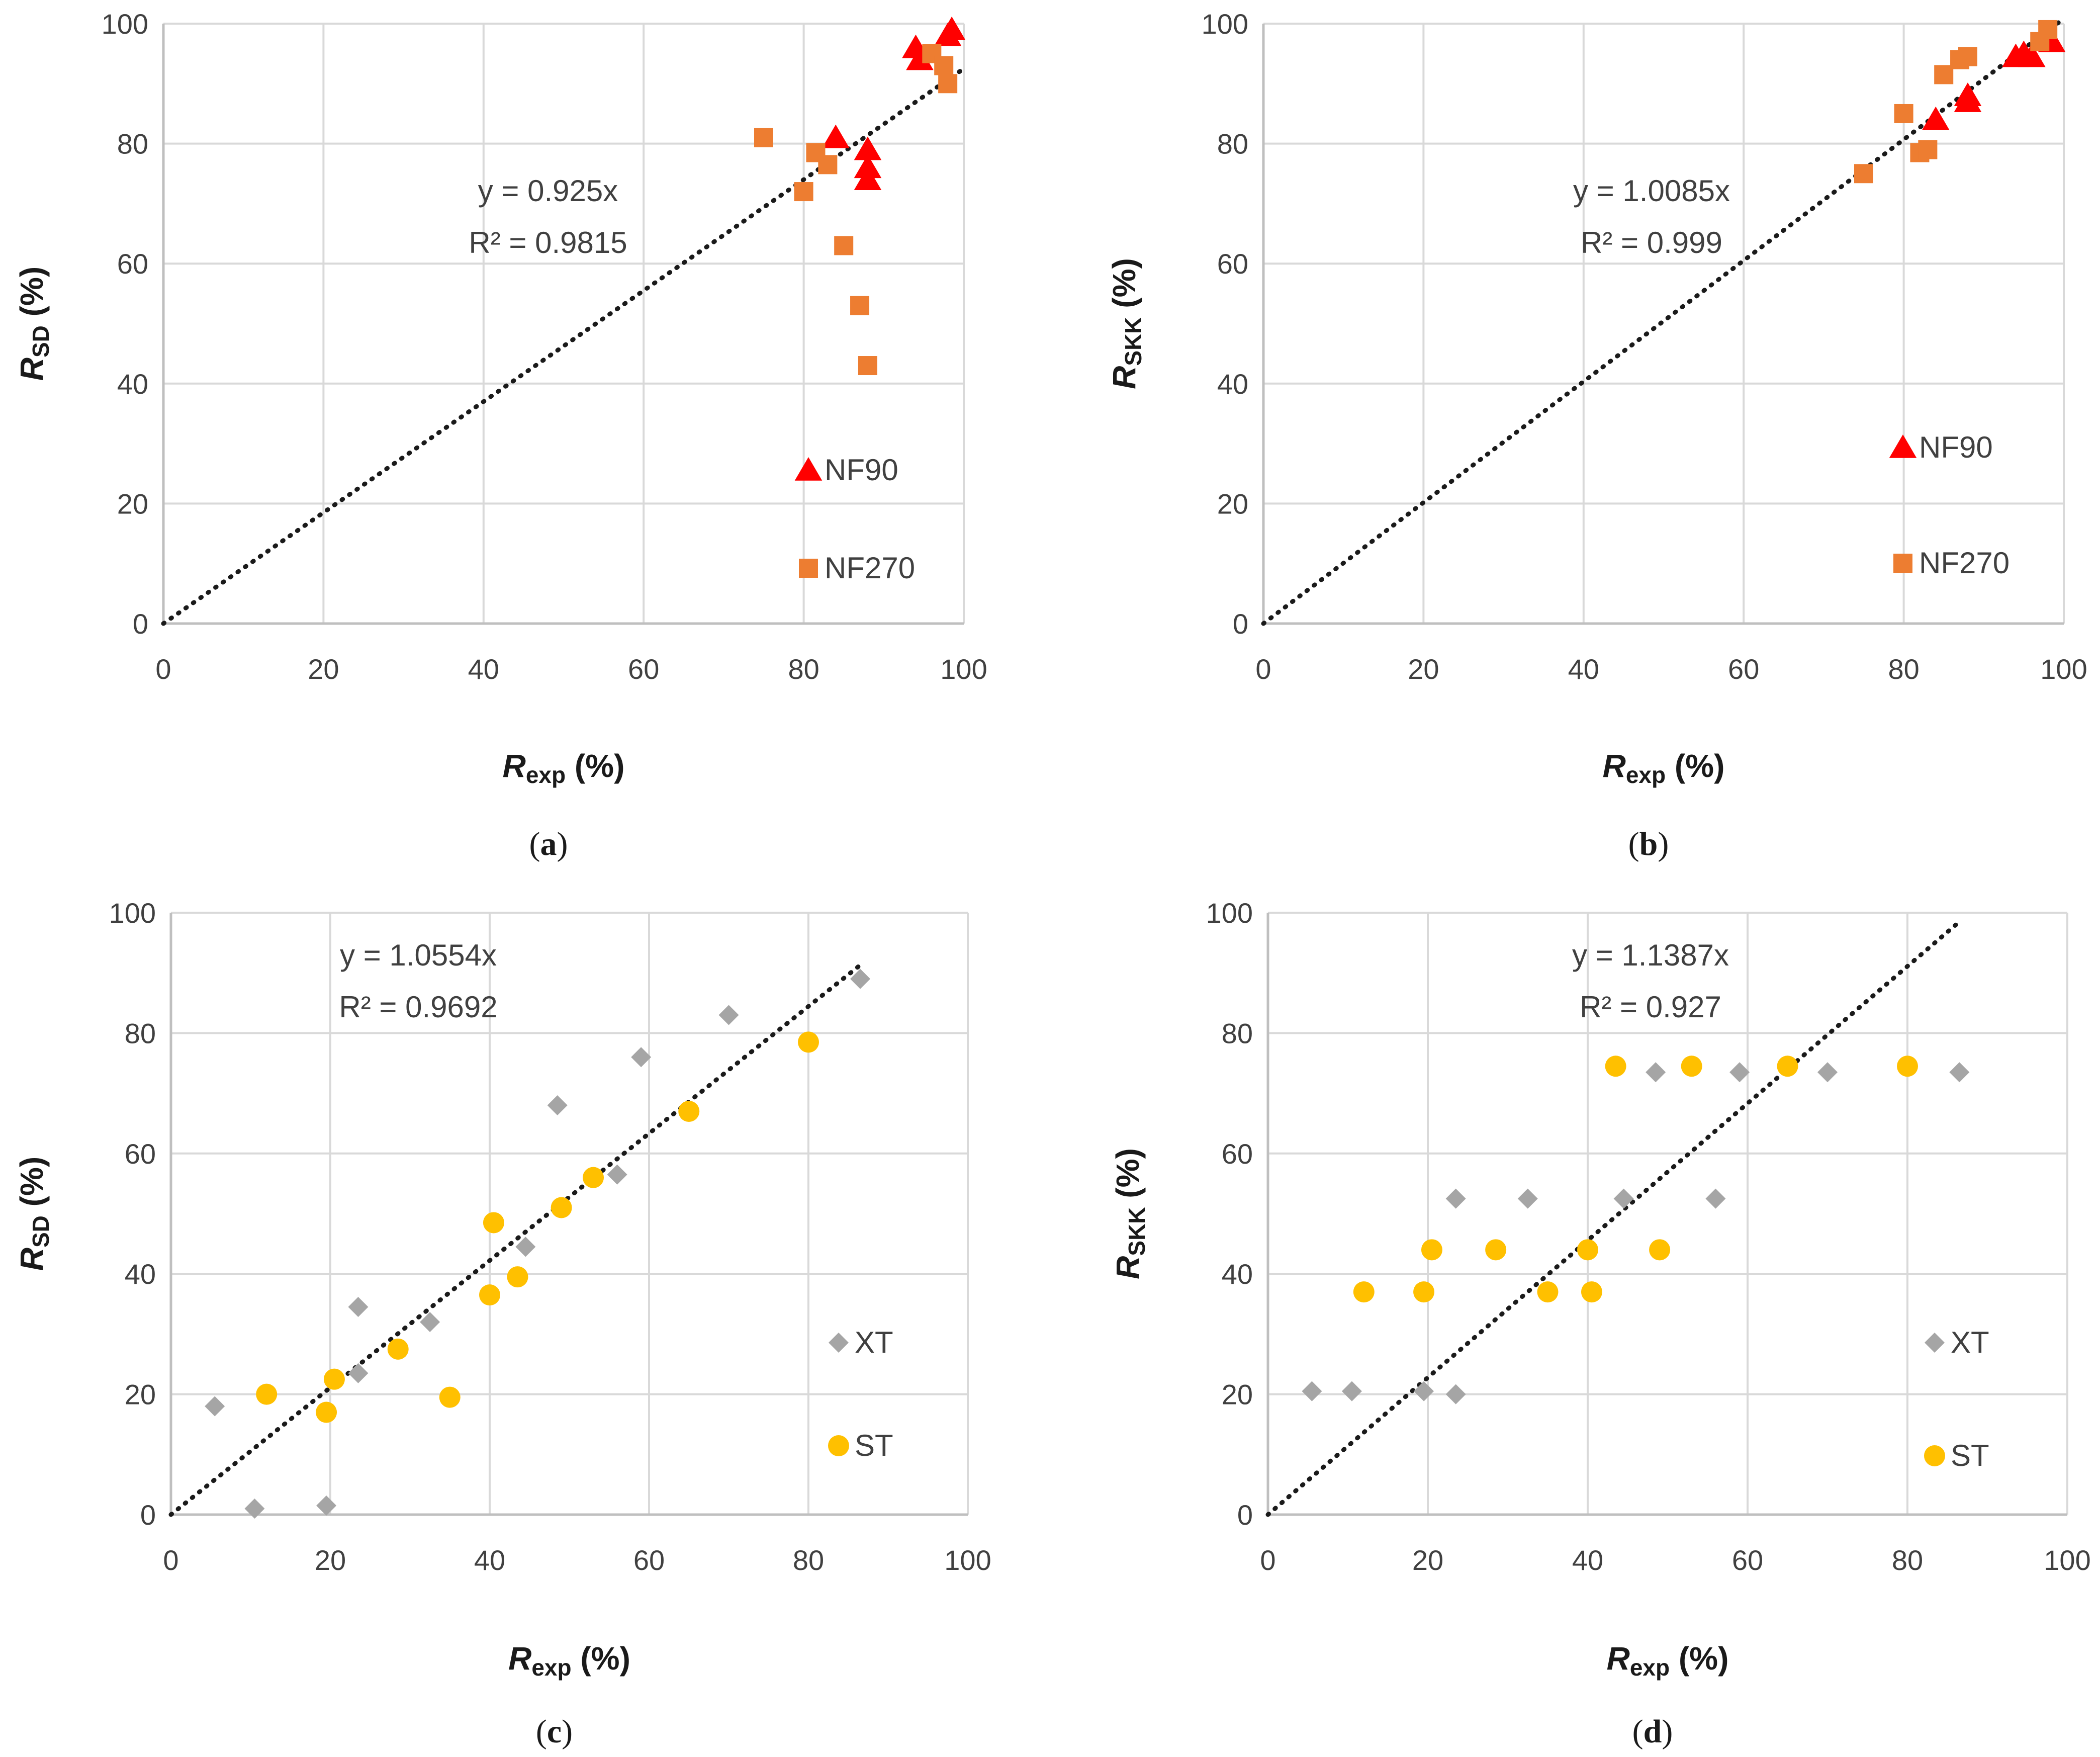  Describe the element at coordinates (551, 1668) in the screenshot. I see `x-axis-title-subscript: exp` at that location.